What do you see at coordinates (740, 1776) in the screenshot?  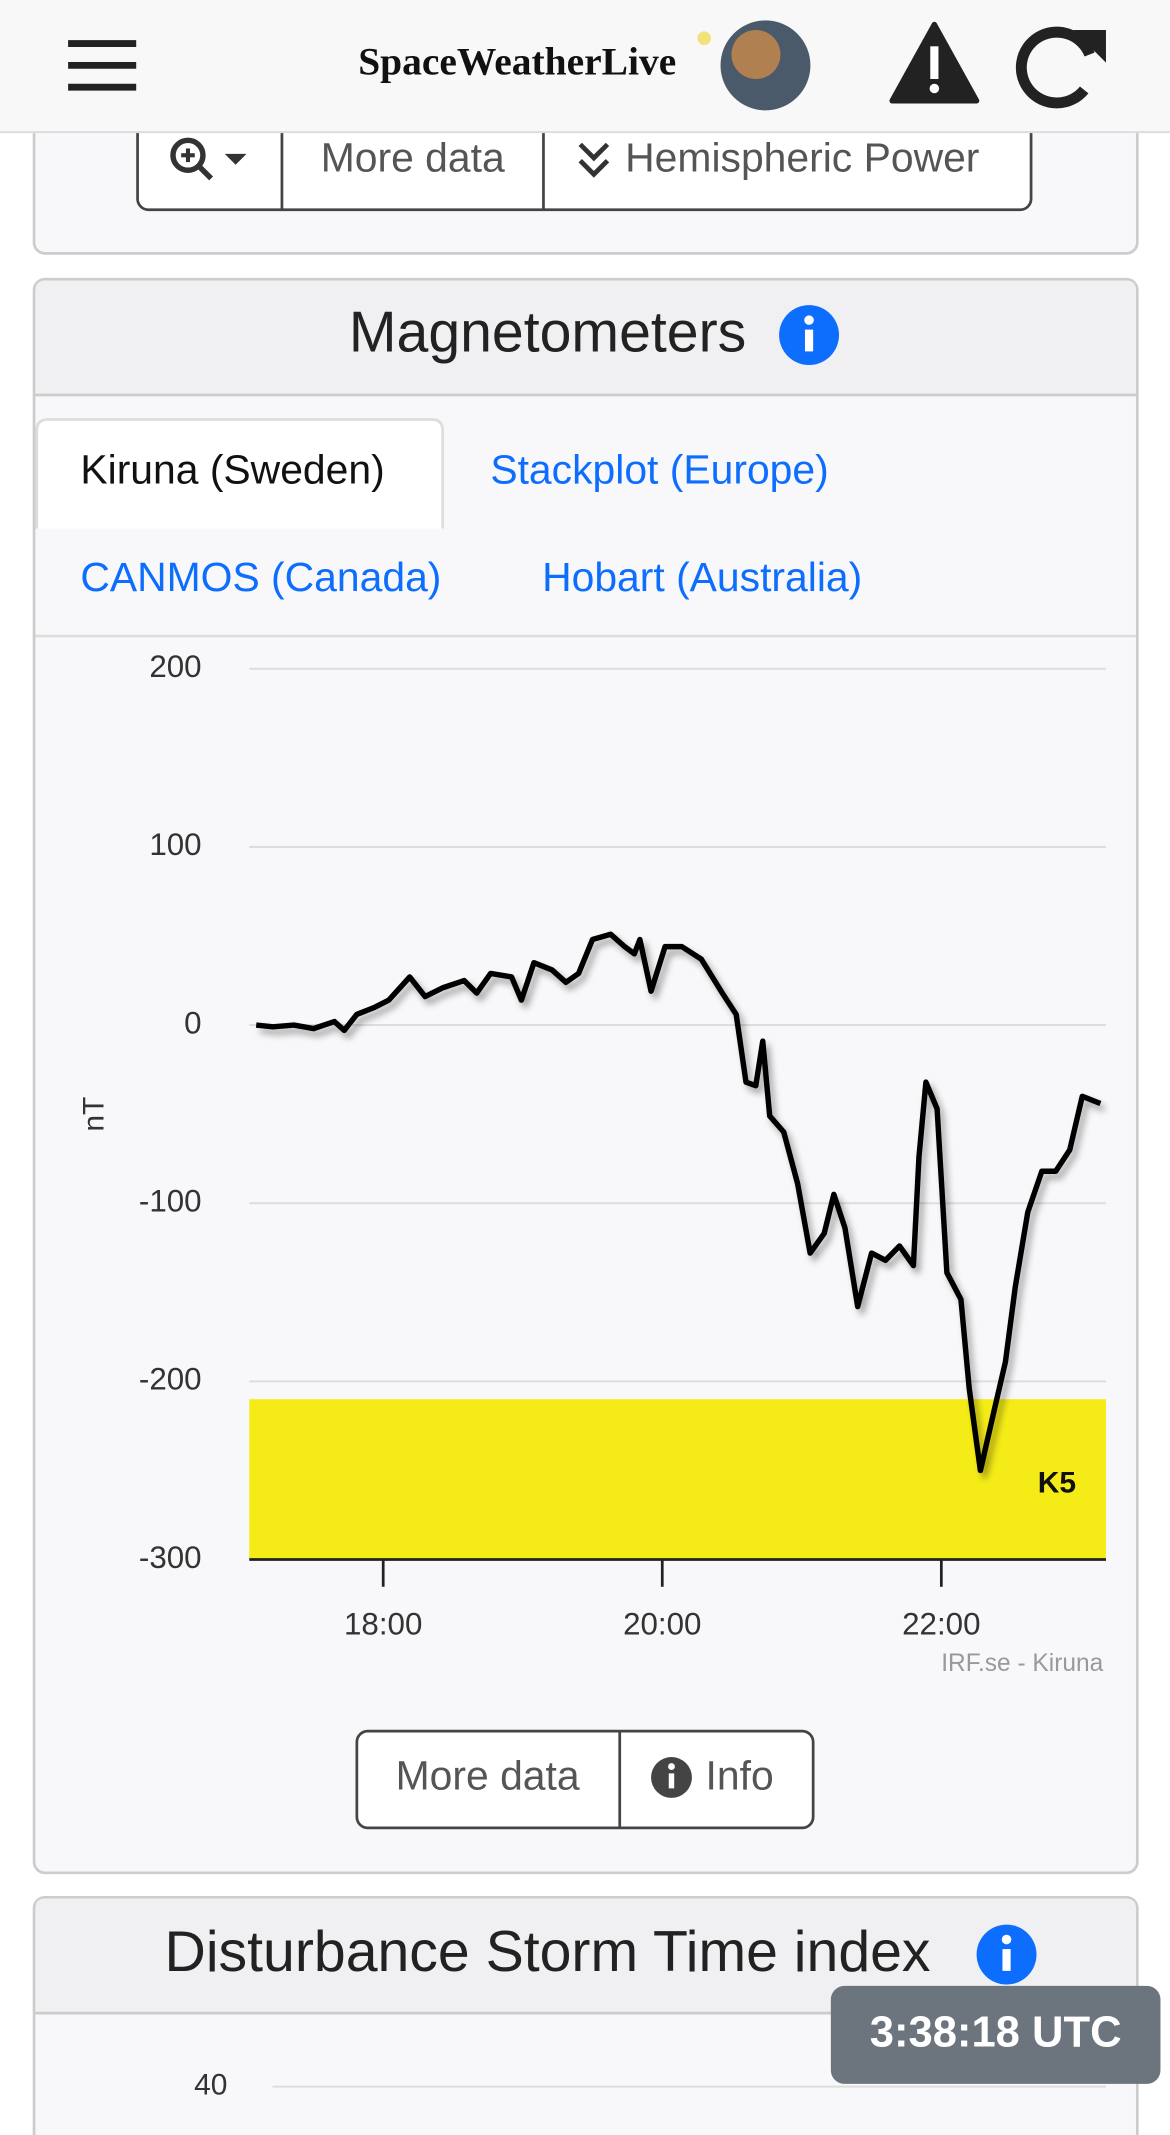 I see `button-label: Info` at bounding box center [740, 1776].